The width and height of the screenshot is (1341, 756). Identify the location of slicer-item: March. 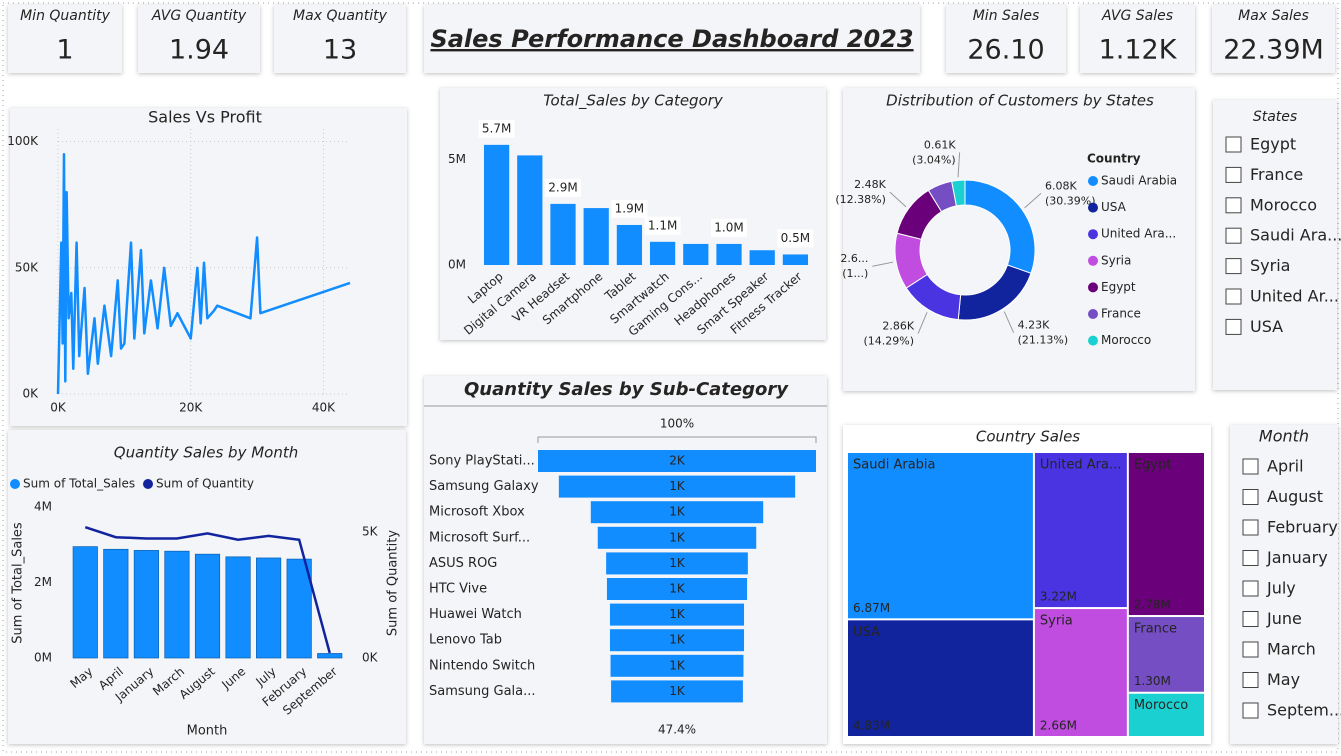
(1291, 649).